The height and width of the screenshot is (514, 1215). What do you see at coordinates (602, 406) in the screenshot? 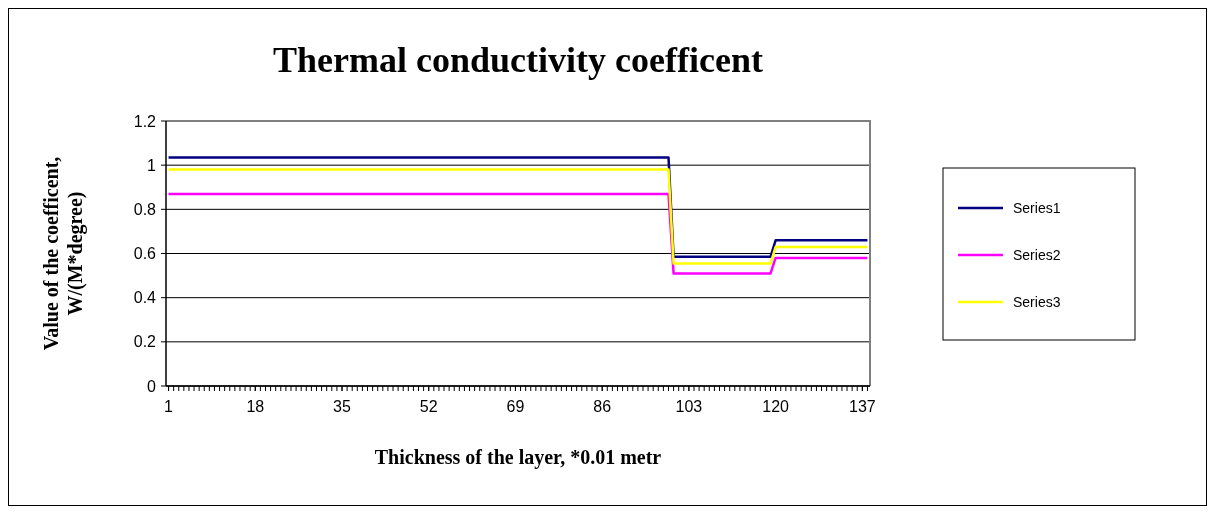
I see `x-tick-label: 86` at bounding box center [602, 406].